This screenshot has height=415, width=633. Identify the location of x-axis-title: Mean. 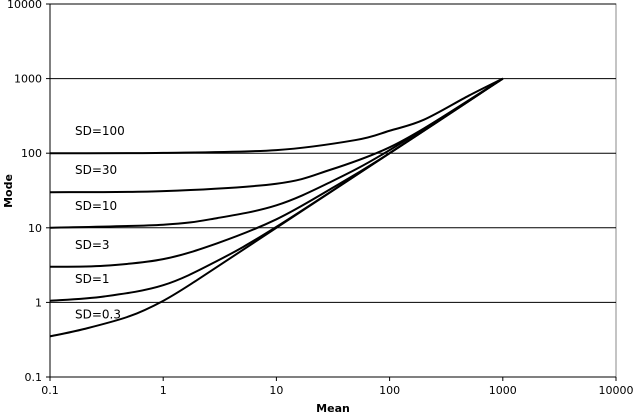
(333, 408).